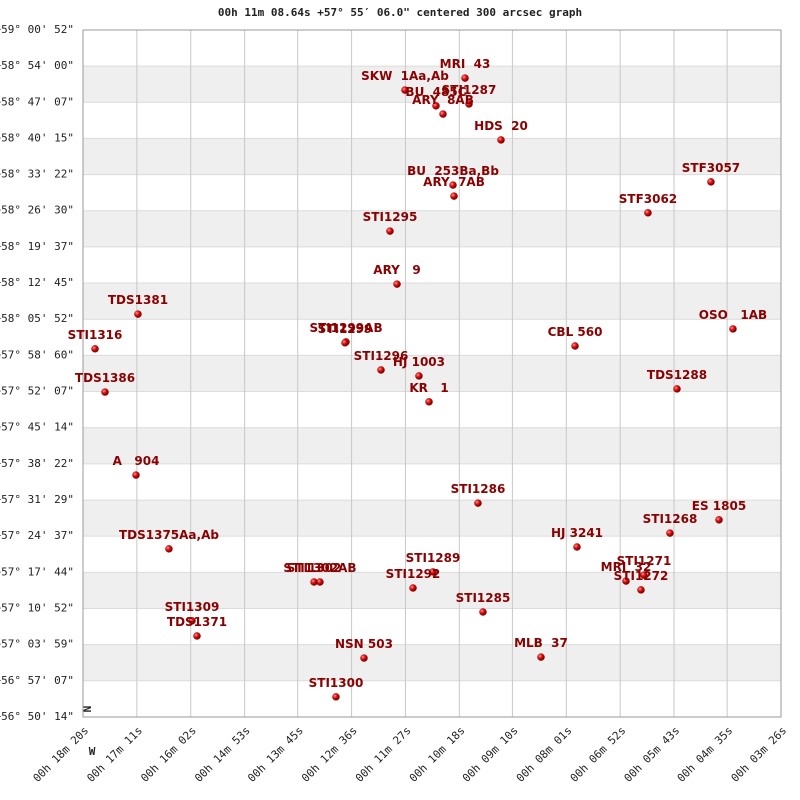 This screenshot has height=800, width=800. I want to click on star-label: TDS1386, so click(105, 378).